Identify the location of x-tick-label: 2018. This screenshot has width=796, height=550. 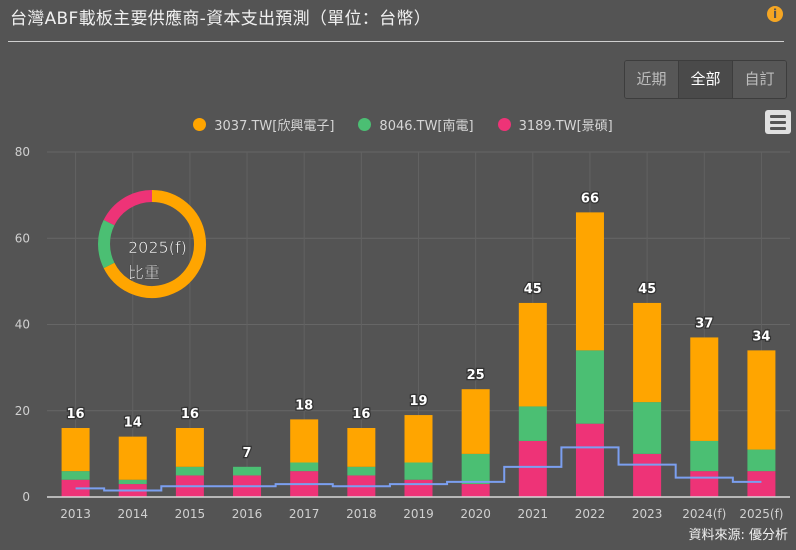
(361, 514).